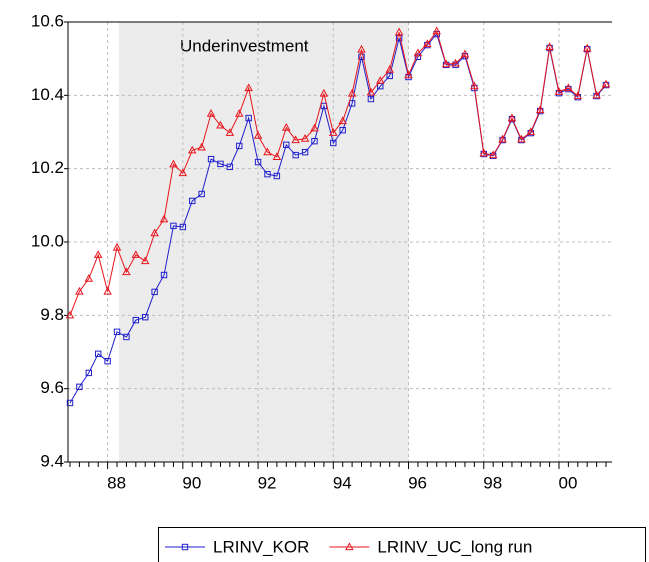 The image size is (649, 562). I want to click on legend-label: LRINV_UC_long run, so click(454, 546).